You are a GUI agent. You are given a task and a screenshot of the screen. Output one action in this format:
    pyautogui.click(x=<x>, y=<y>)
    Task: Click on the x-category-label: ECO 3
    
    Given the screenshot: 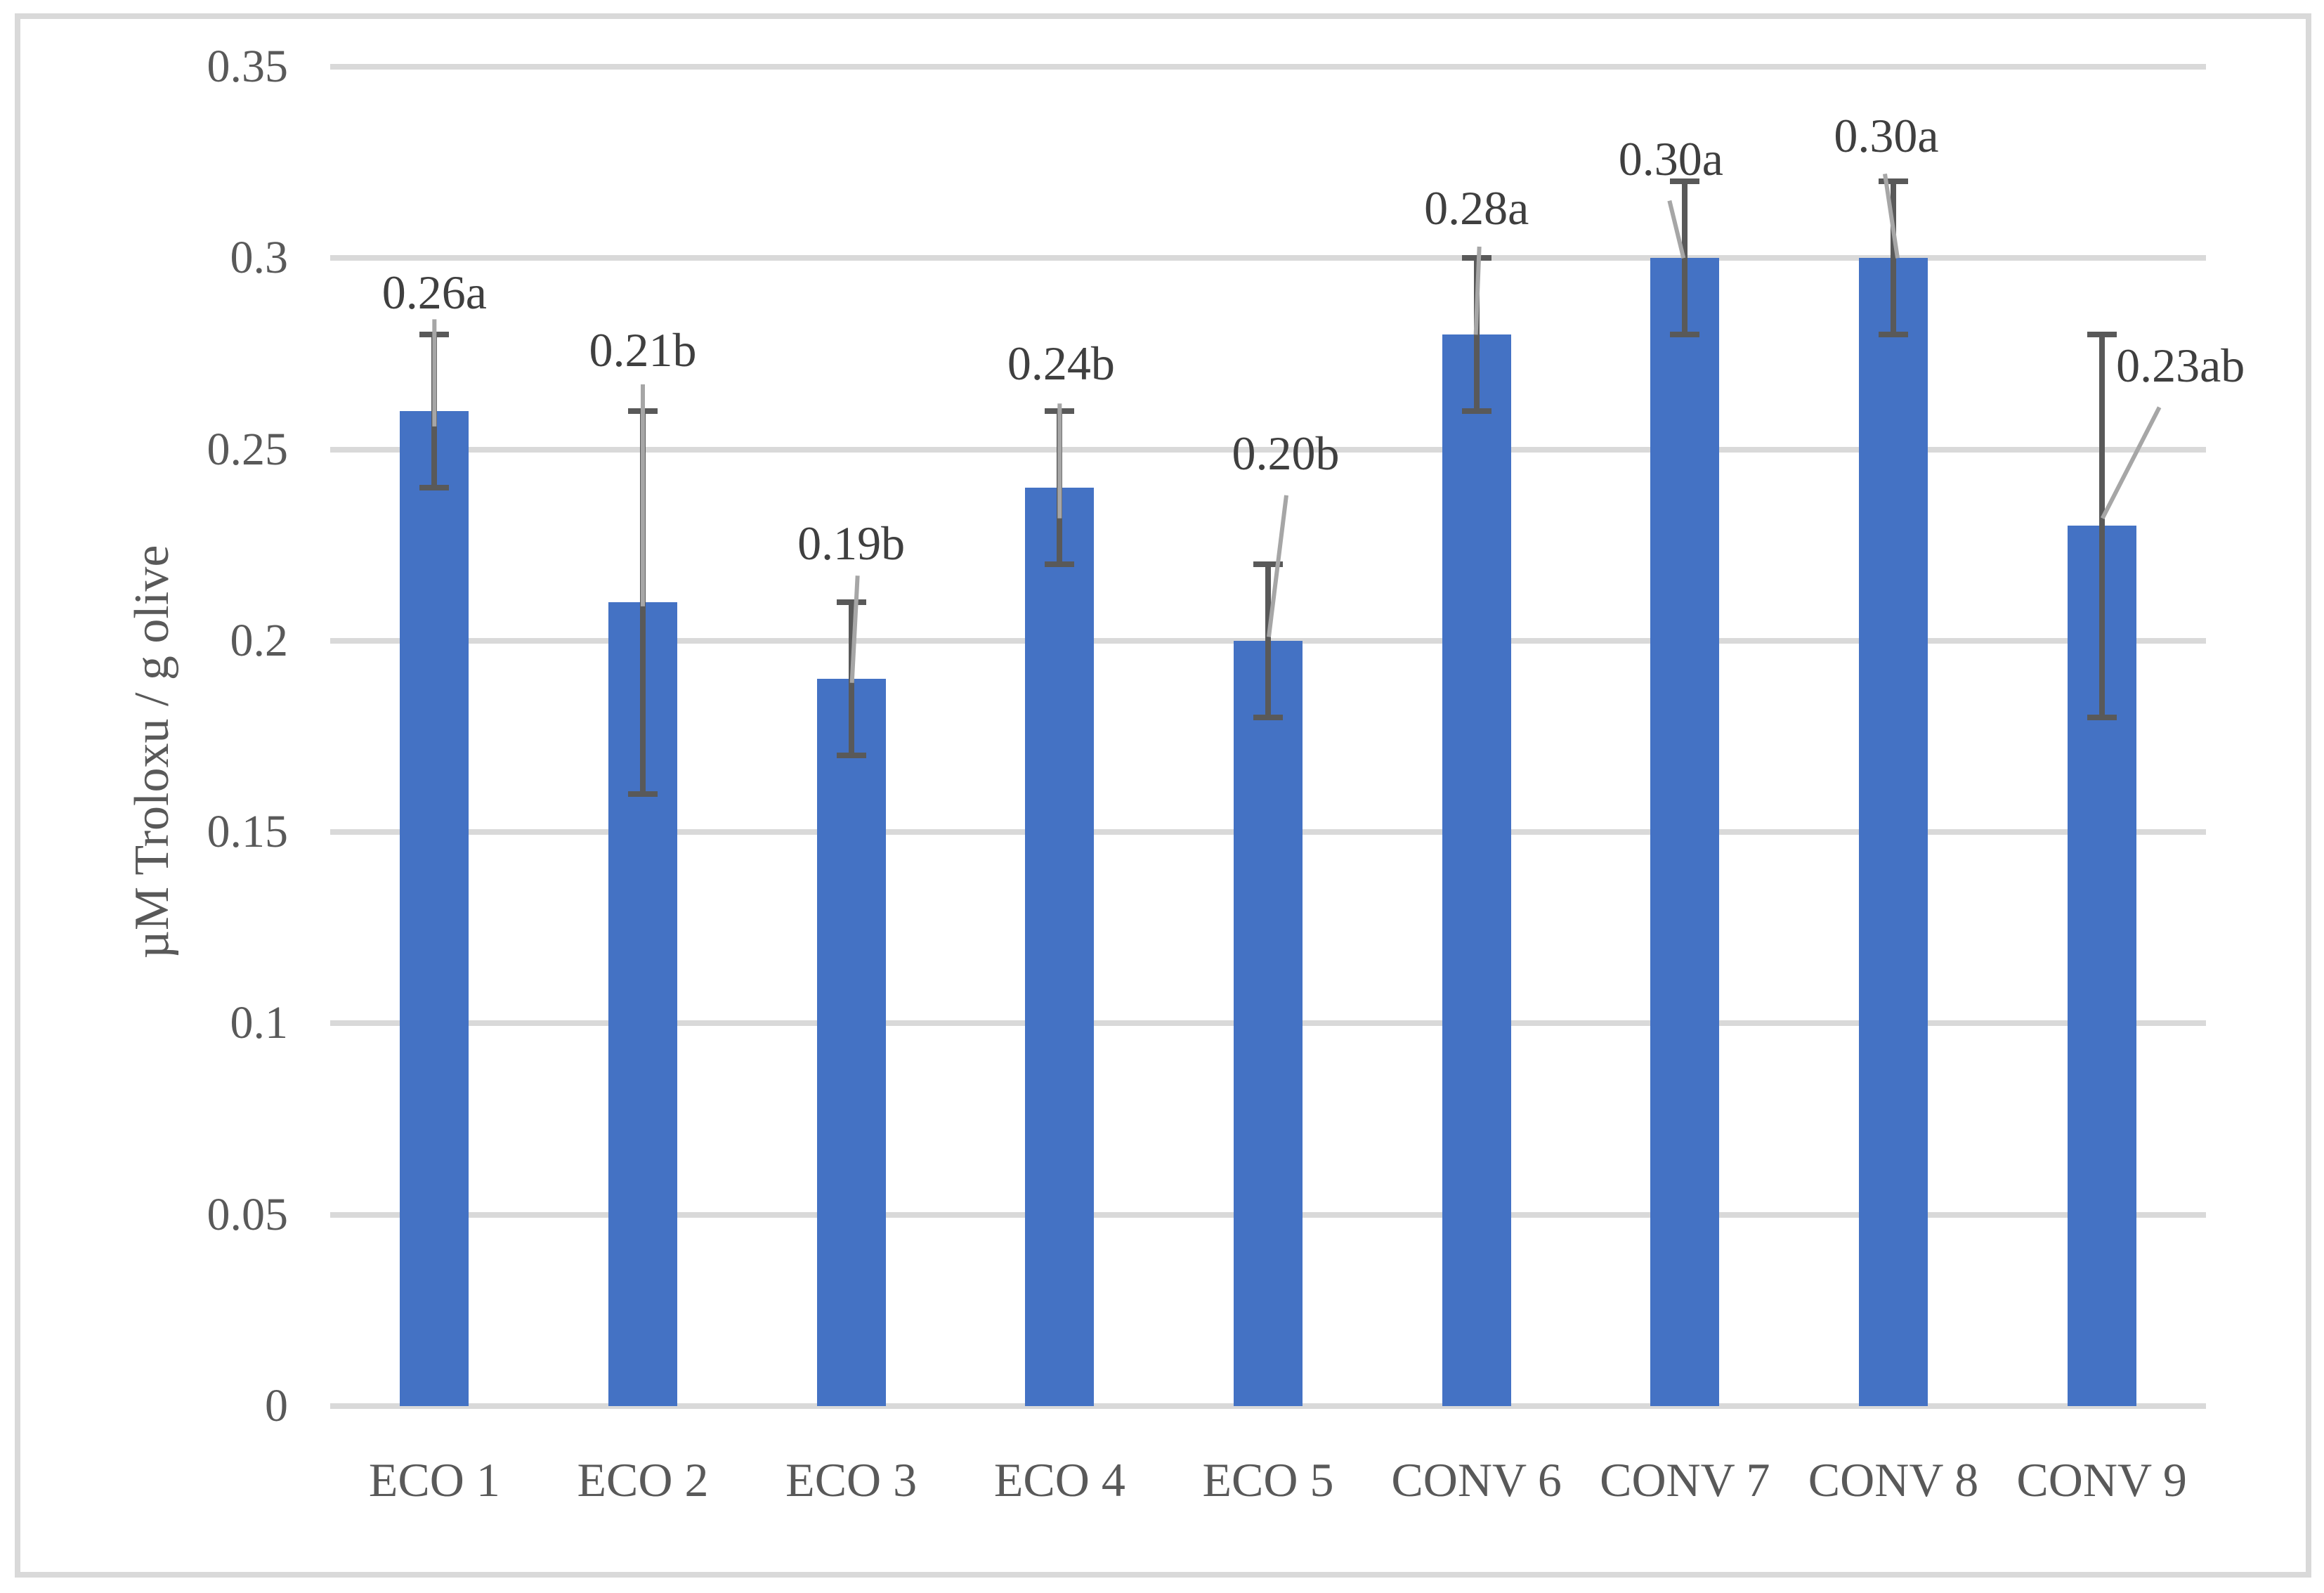 What is the action you would take?
    pyautogui.click(x=852, y=1480)
    